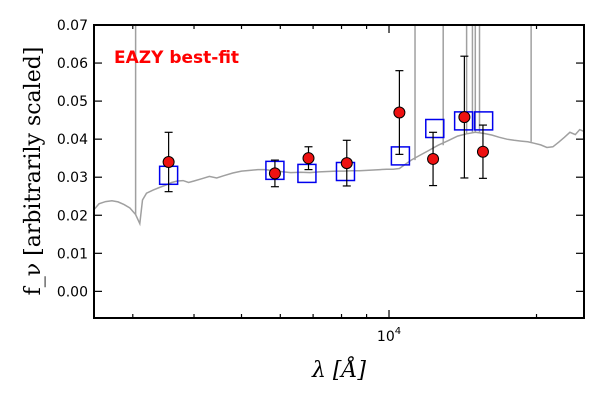 This screenshot has width=600, height=400. I want to click on y-tick-labels: 0.00 0.01 0.02 0.03 0.04 0.05 0.06 0.07, so click(72, 159).